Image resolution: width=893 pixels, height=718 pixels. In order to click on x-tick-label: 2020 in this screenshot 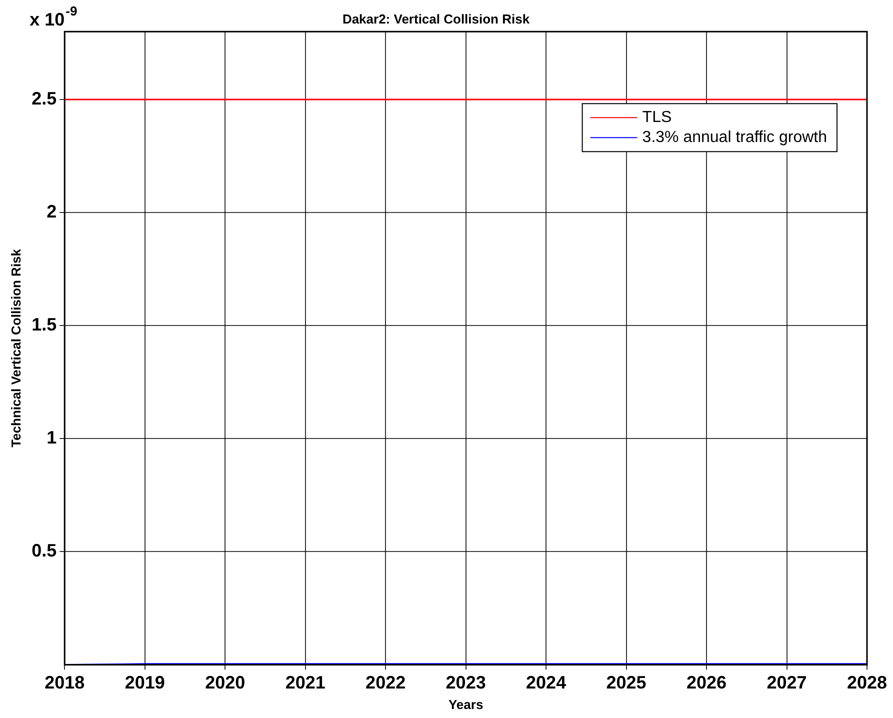, I will do `click(225, 682)`.